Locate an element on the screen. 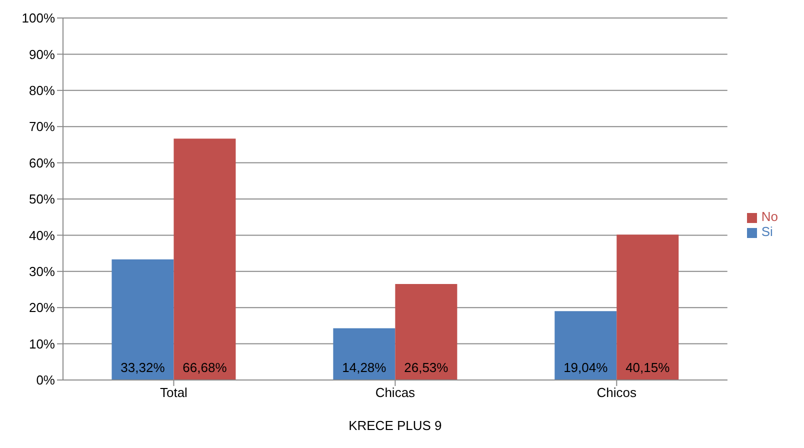 The image size is (804, 448). legend-label: No is located at coordinates (769, 216).